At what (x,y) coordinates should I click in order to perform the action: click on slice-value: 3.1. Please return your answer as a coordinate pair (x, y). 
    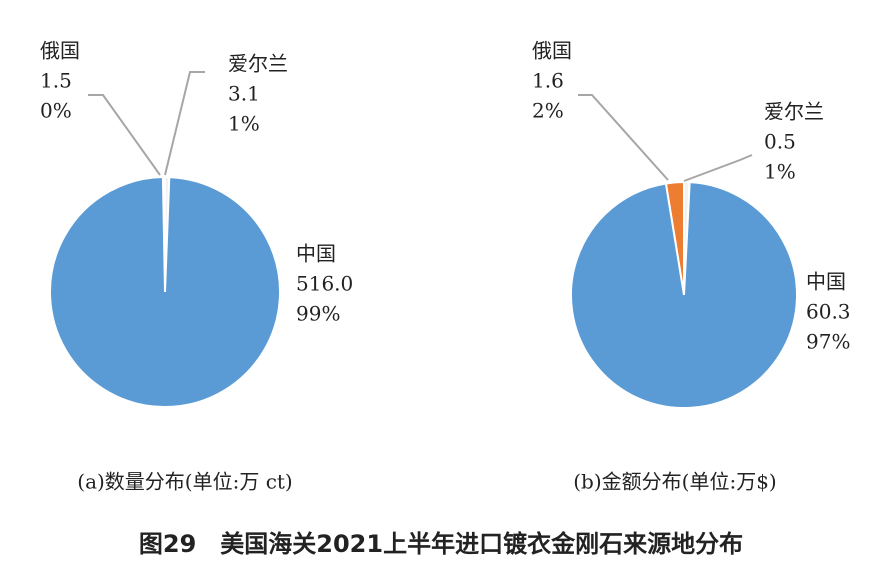
    Looking at the image, I should click on (244, 94).